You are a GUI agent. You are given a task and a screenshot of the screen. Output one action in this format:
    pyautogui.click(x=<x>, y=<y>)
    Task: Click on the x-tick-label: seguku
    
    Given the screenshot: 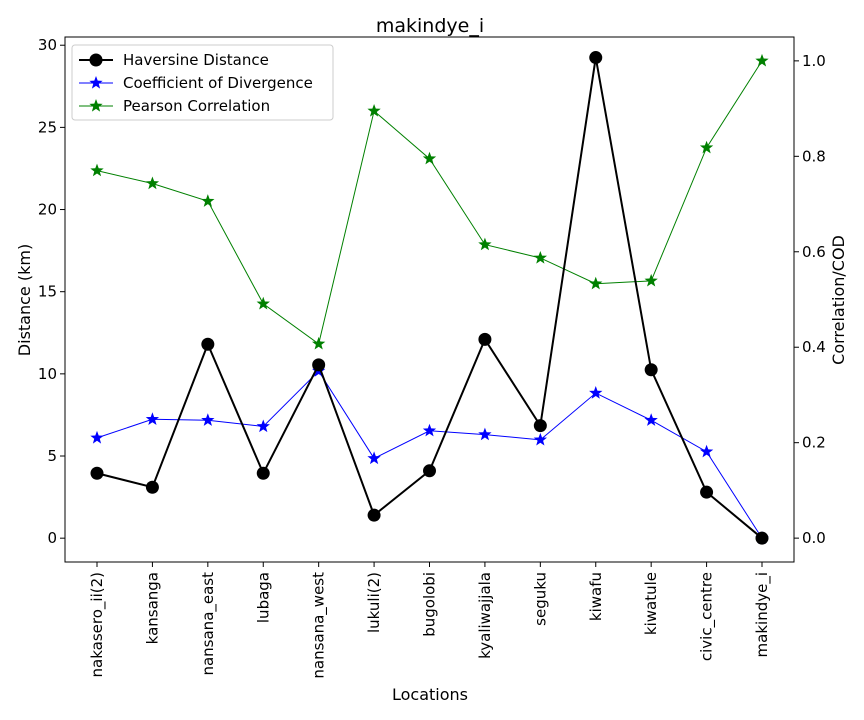 What is the action you would take?
    pyautogui.click(x=540, y=599)
    